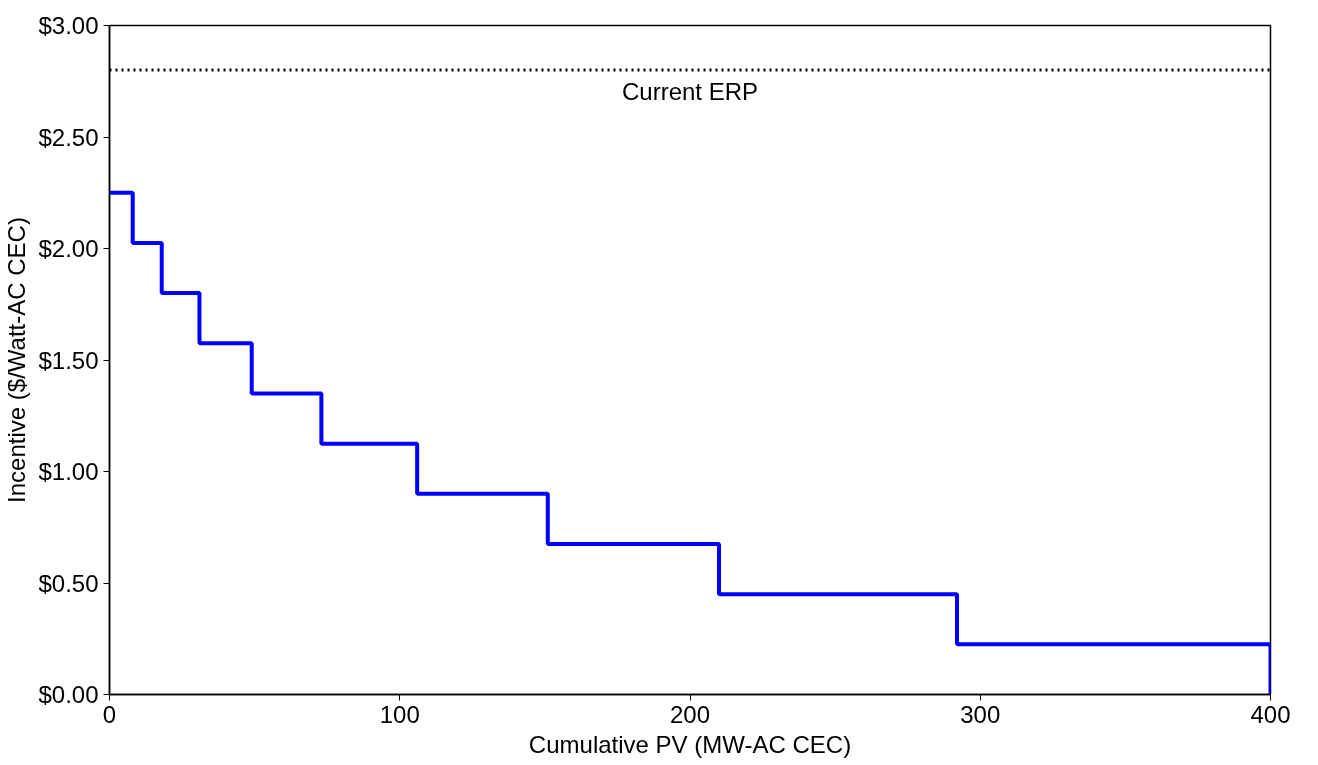 The height and width of the screenshot is (765, 1318). I want to click on x-axis-title: Cumulative PV (MW-AC CEC), so click(690, 744).